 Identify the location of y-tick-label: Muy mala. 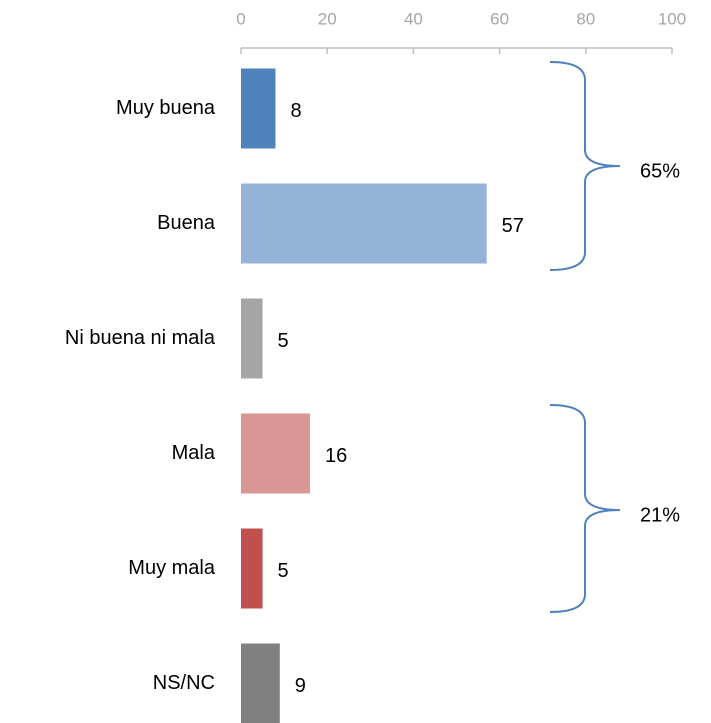
(172, 568).